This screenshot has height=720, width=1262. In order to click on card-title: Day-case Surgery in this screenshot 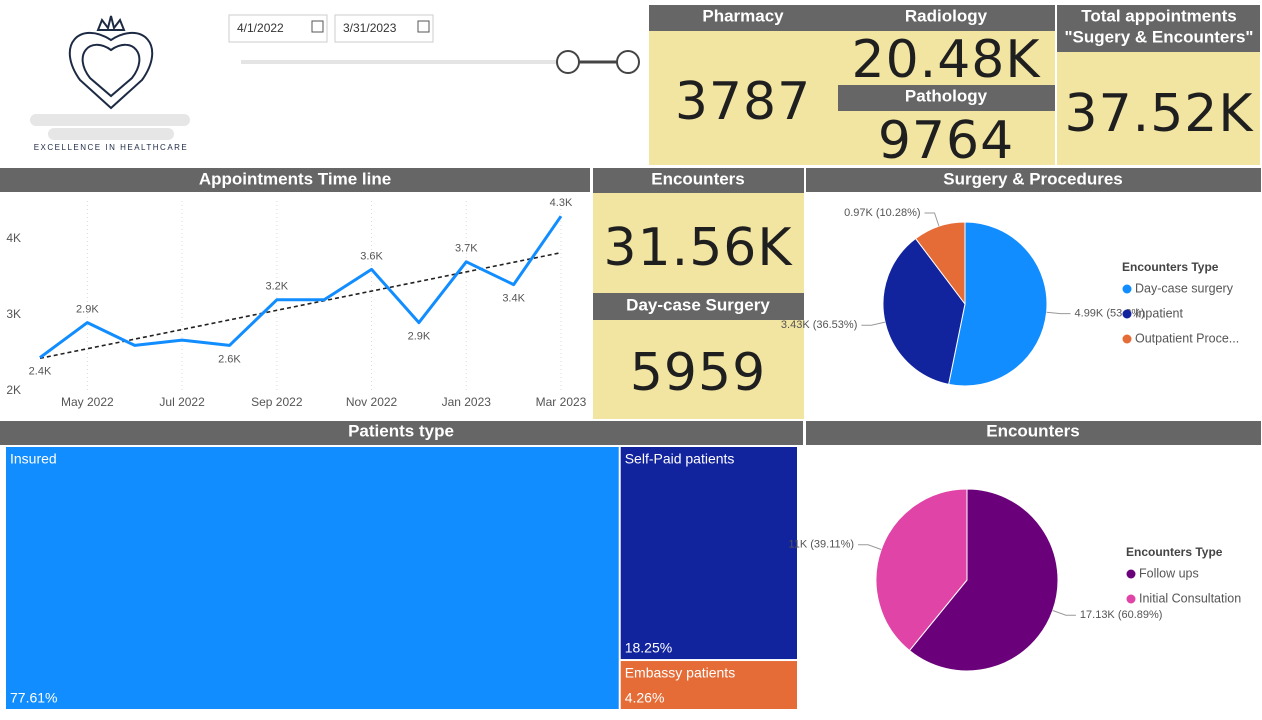, I will do `click(698, 304)`.